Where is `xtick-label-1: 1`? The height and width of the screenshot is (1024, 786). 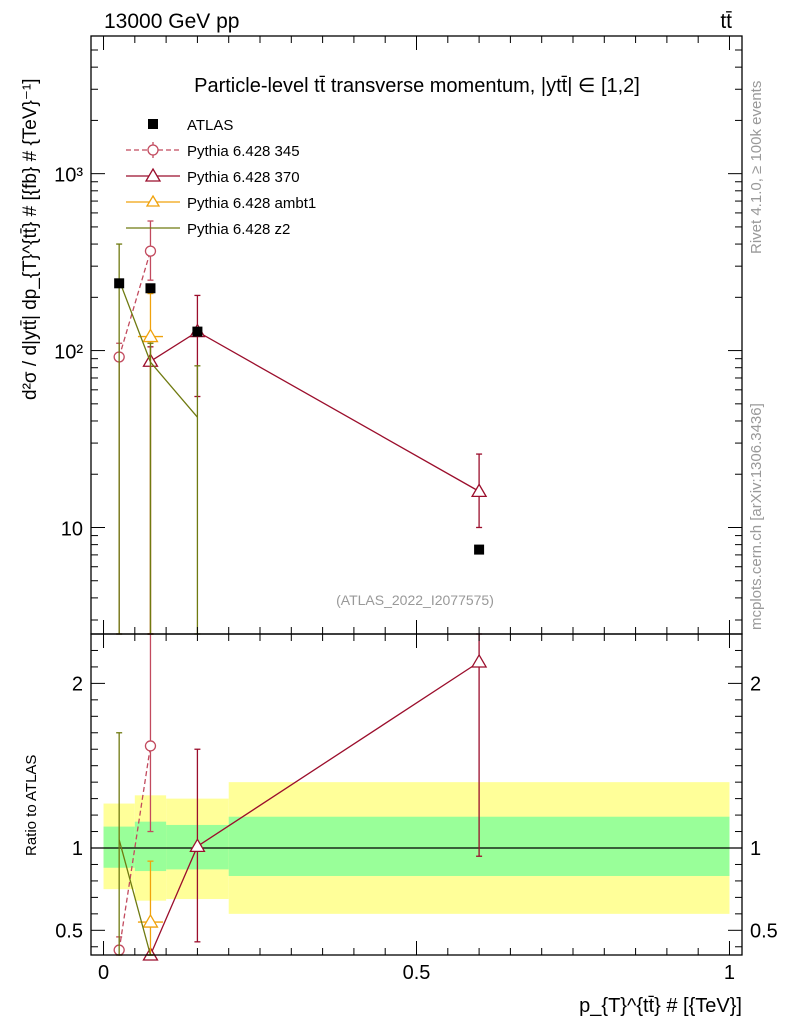 xtick-label-1: 1 is located at coordinates (729, 973).